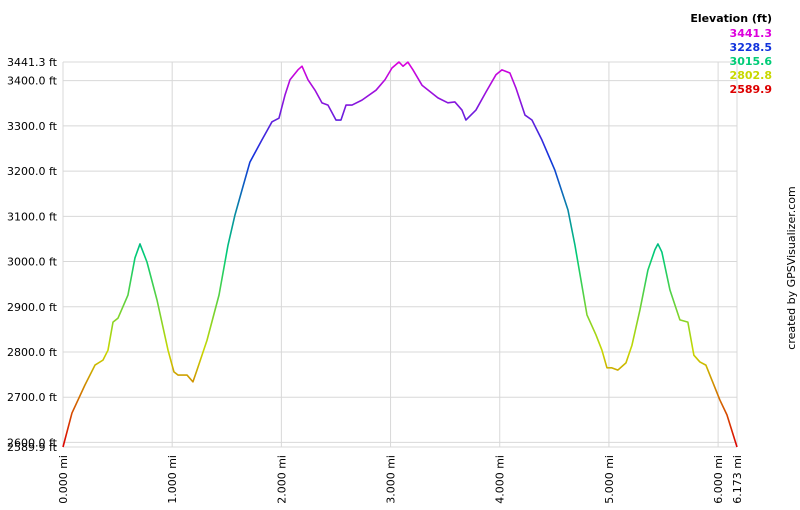 This screenshot has height=510, width=800. What do you see at coordinates (751, 89) in the screenshot?
I see `legend-value: 2589.9` at bounding box center [751, 89].